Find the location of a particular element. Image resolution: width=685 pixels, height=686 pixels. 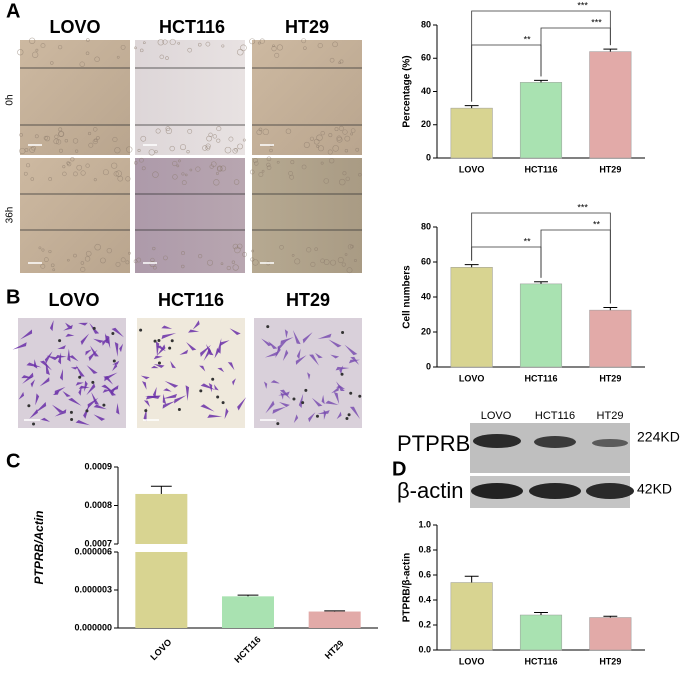

y-axis-label: Percentage (%) is located at coordinates (407, 91).